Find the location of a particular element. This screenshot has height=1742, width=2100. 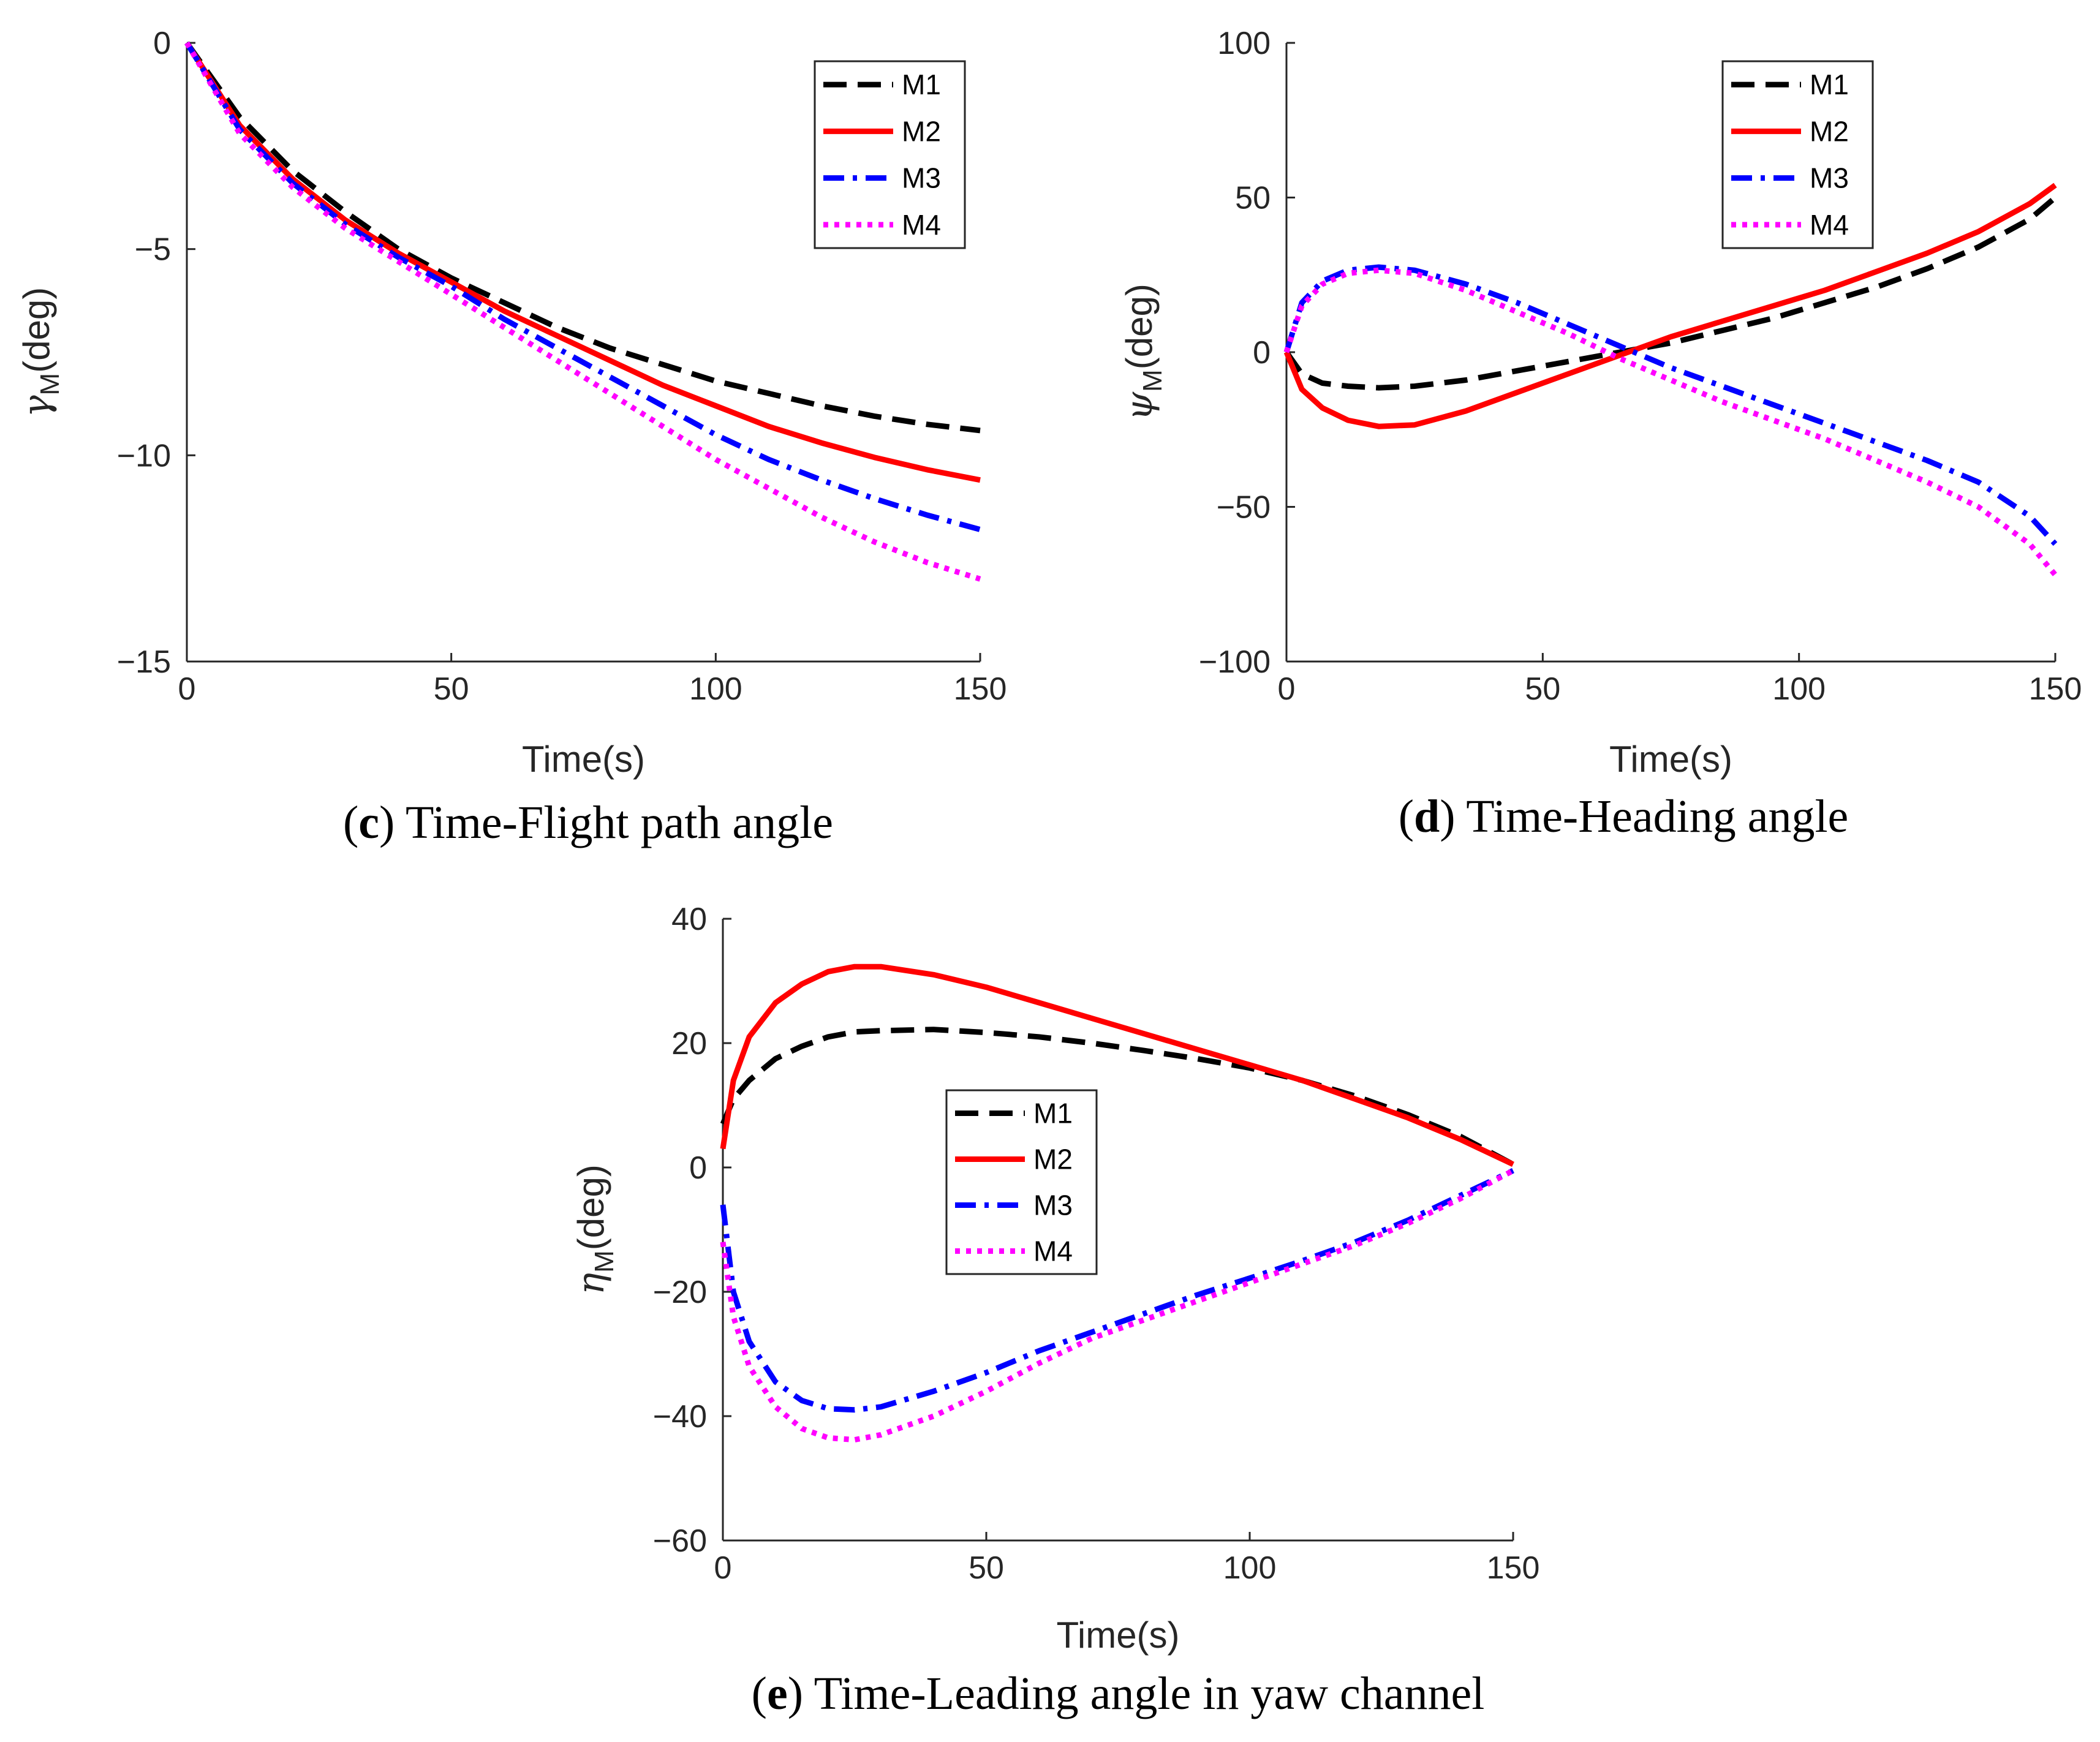

figure-caption: (e) Time-Leading angle in yaw channel is located at coordinates (1118, 1693).